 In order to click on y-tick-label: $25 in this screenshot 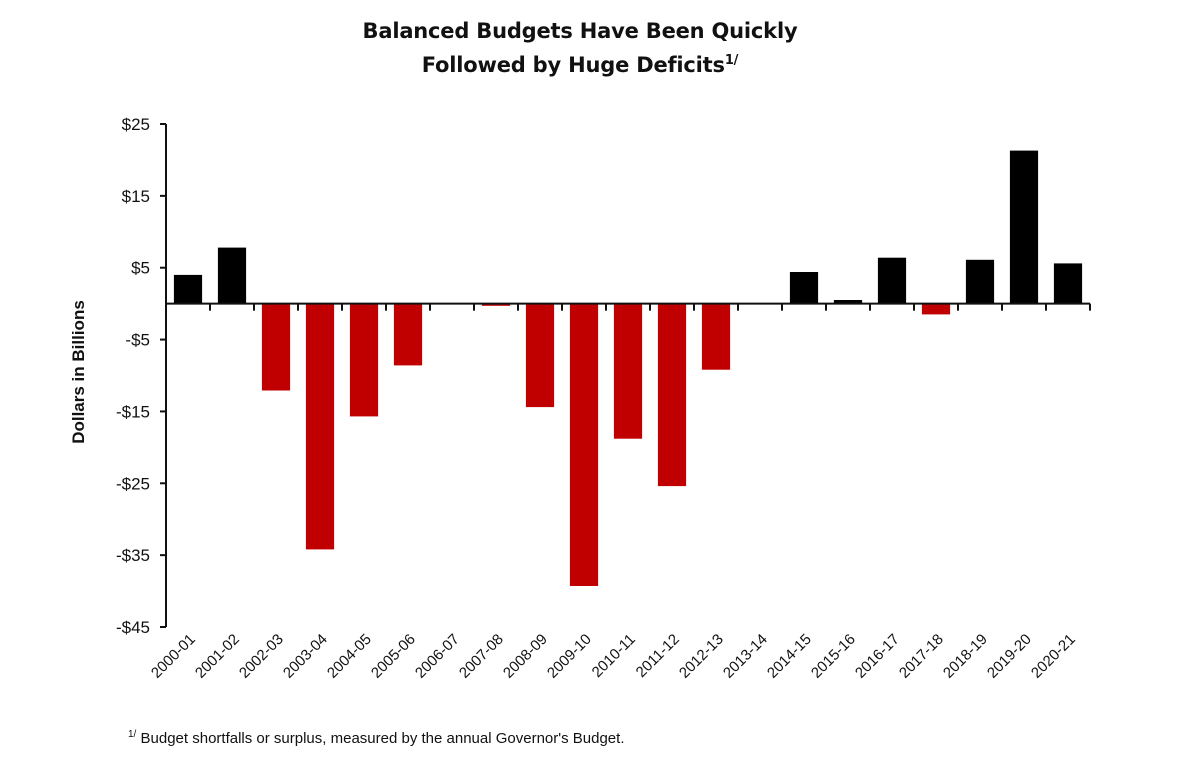, I will do `click(136, 124)`.